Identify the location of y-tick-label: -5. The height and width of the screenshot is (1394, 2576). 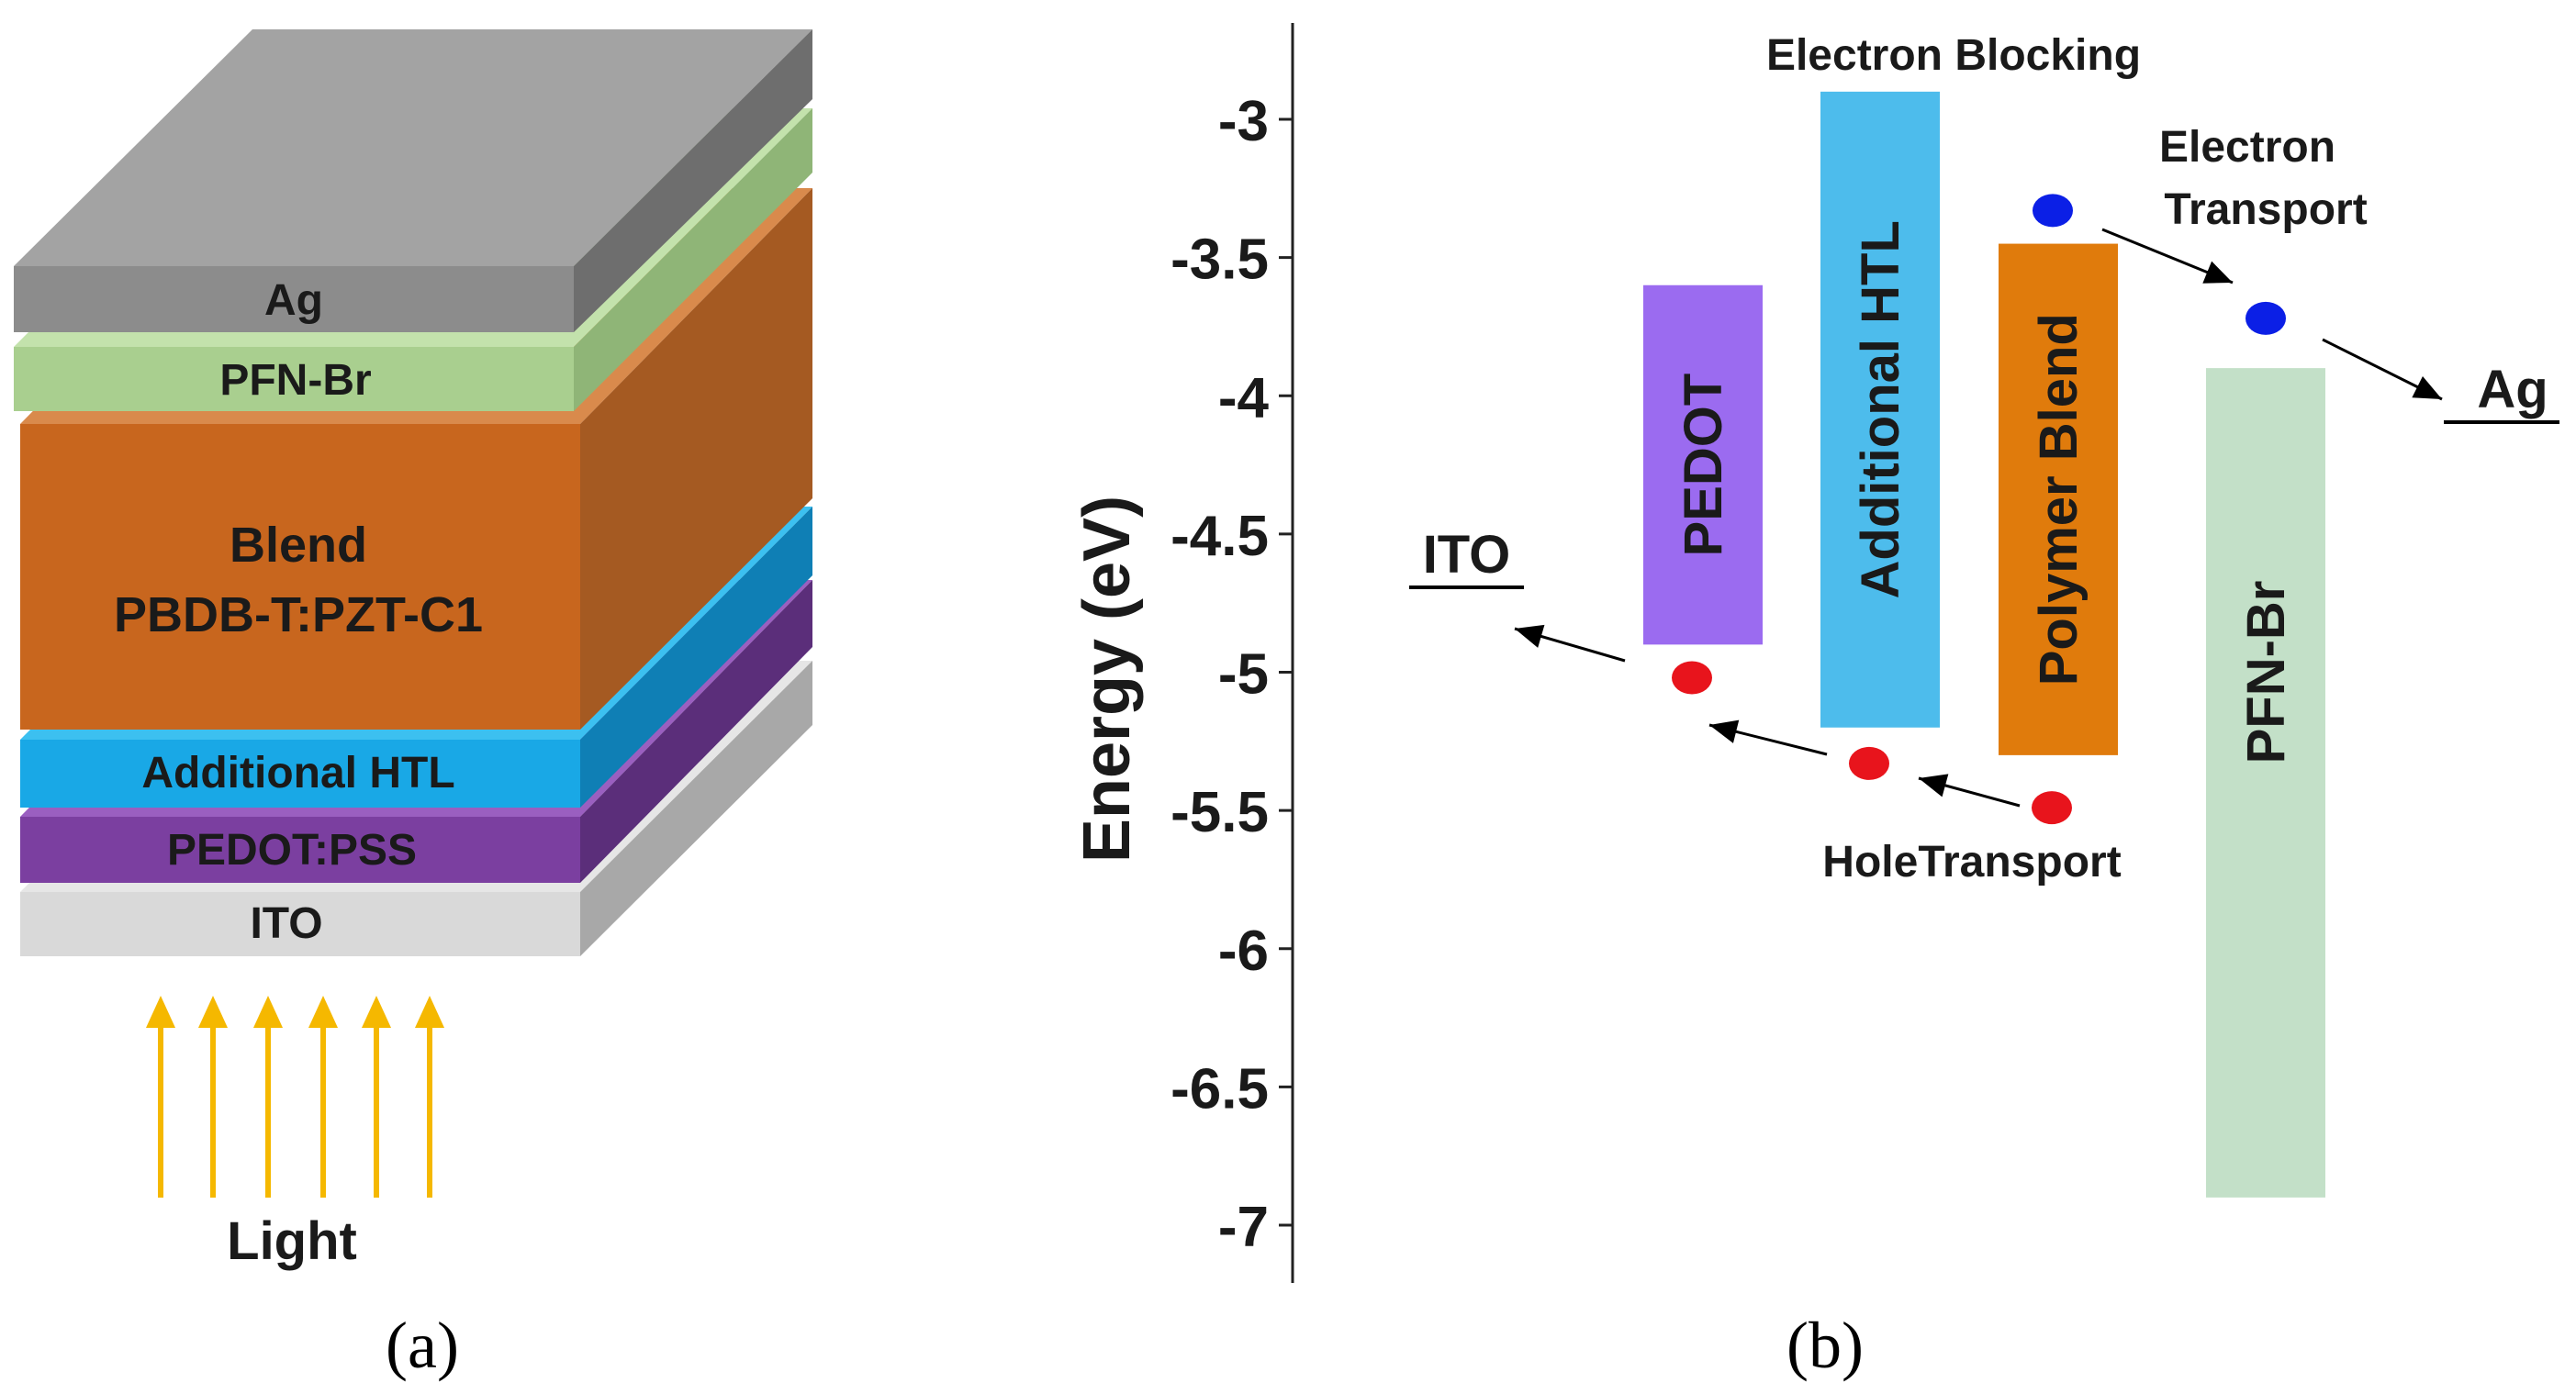
(1243, 675).